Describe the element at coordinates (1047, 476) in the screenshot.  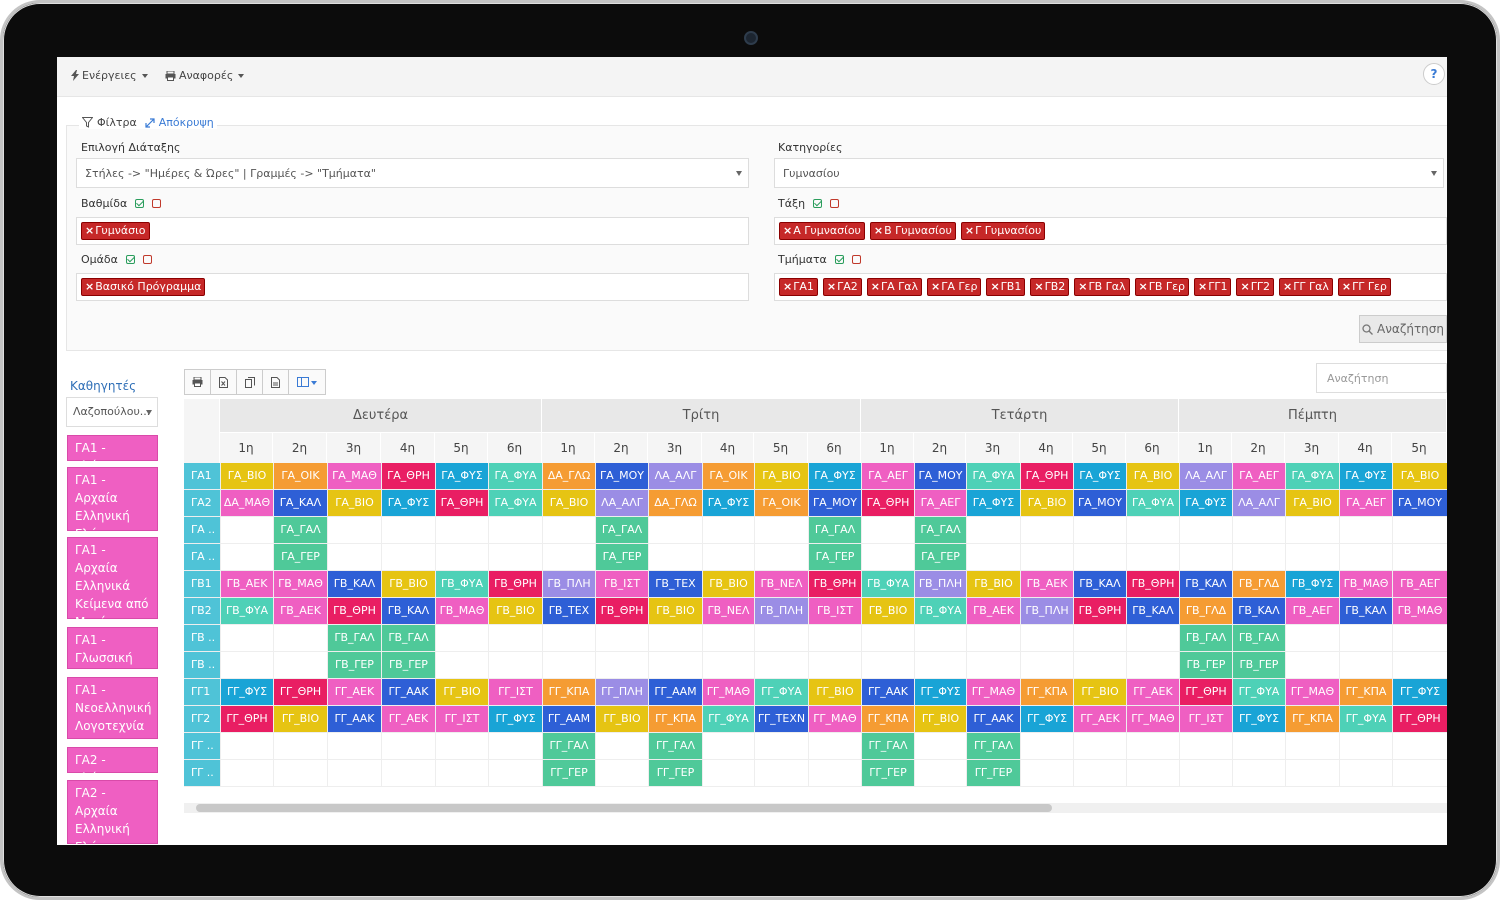
I see `lesson-cell: ΓΑ_ΘΡΗ` at that location.